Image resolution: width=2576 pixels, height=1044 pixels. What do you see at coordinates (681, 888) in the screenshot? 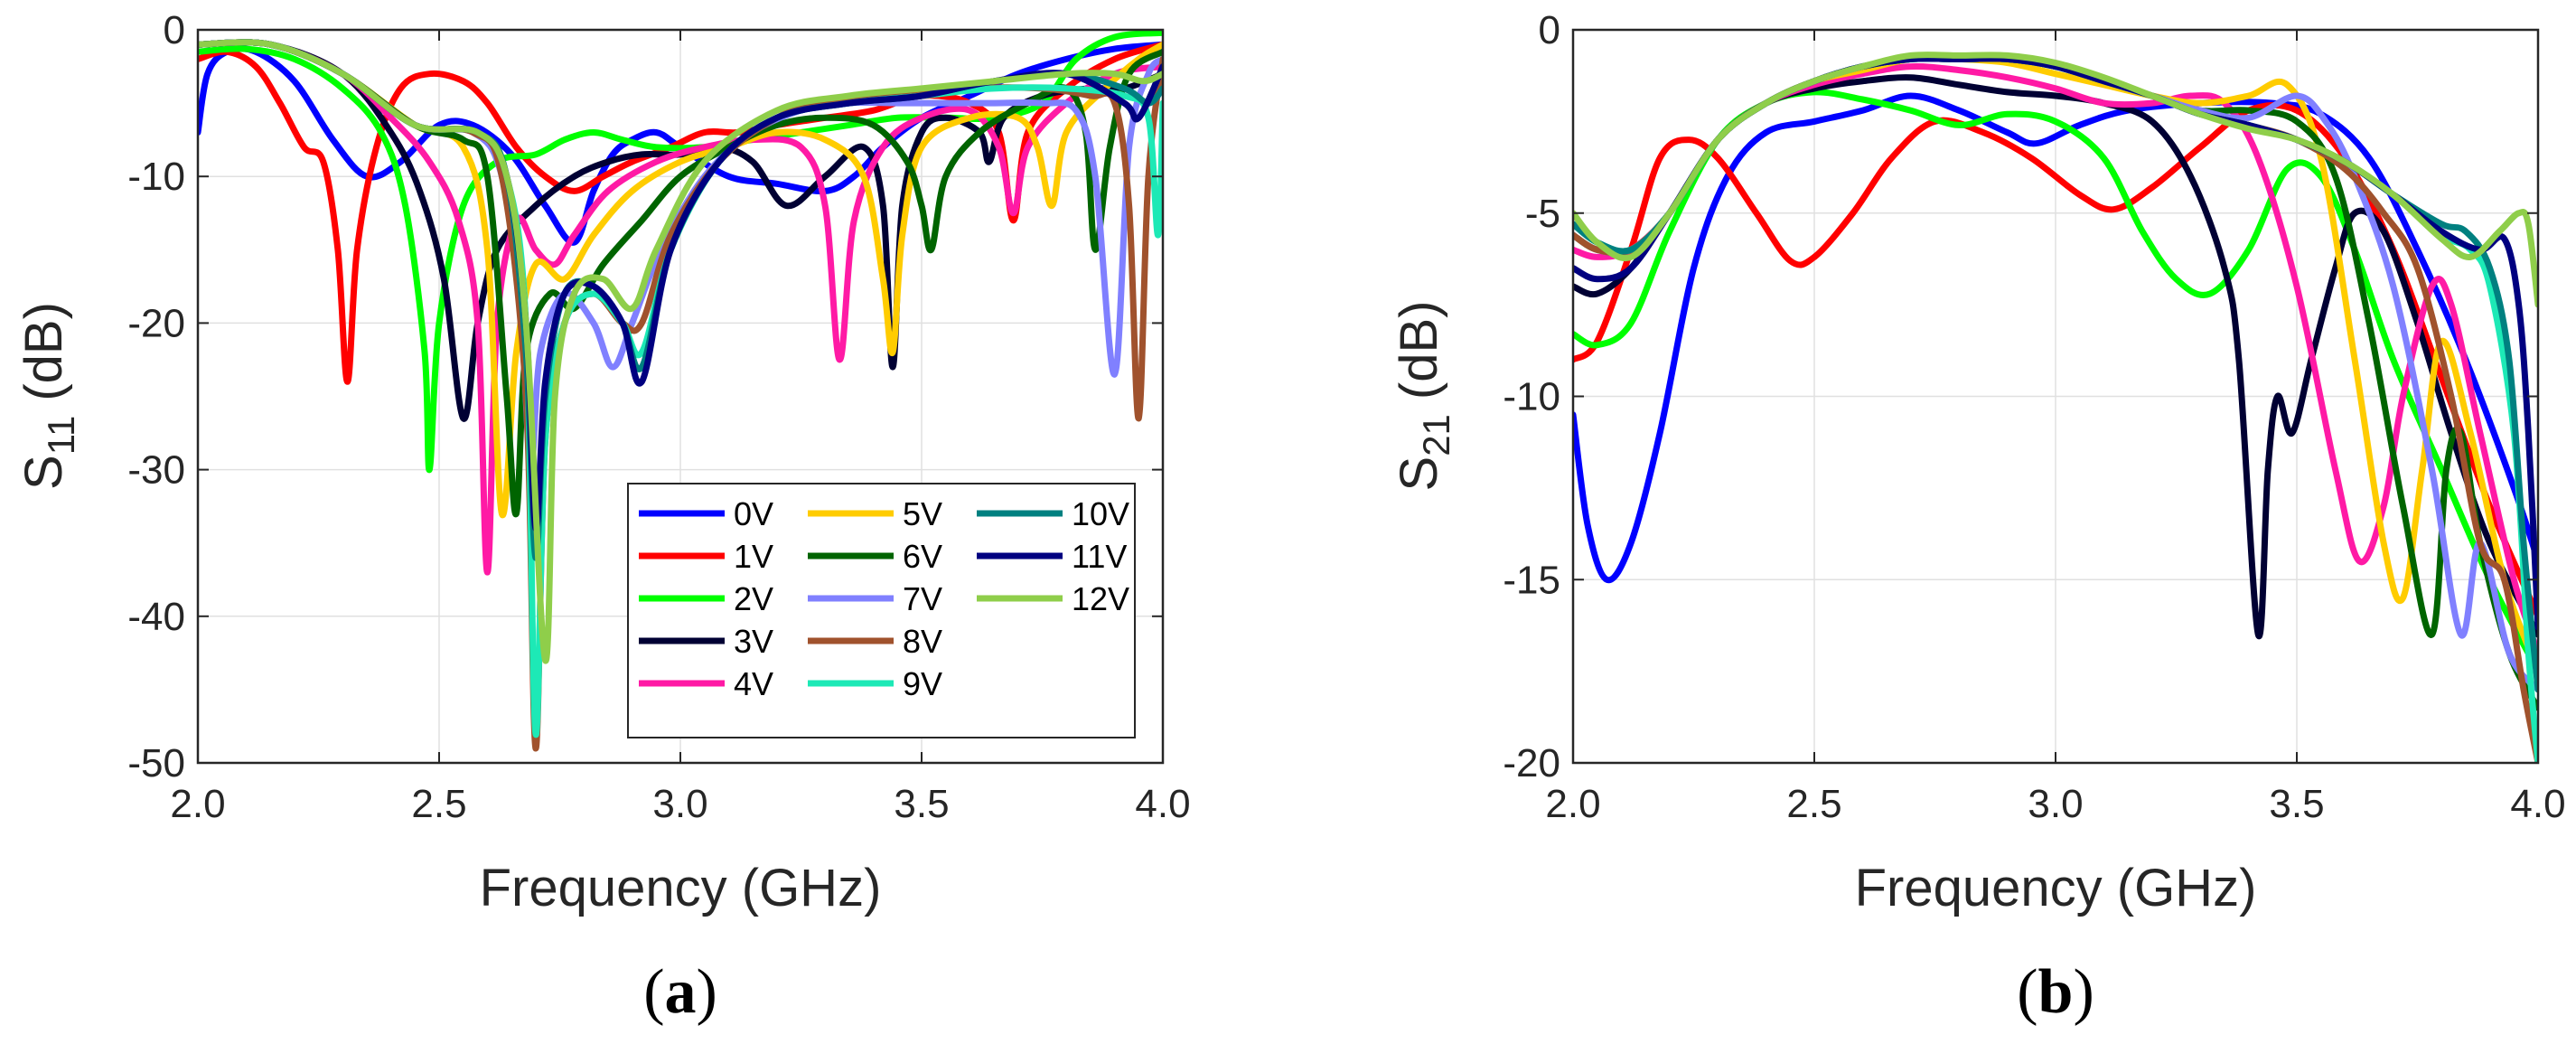
I see `chart-a-xlabel: Frequency (GHz)` at bounding box center [681, 888].